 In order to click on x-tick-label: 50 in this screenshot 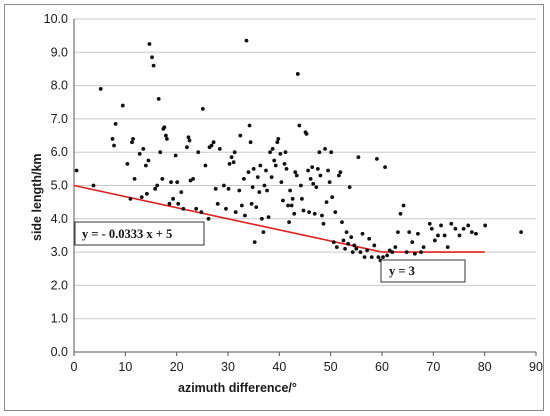, I will do `click(331, 367)`.